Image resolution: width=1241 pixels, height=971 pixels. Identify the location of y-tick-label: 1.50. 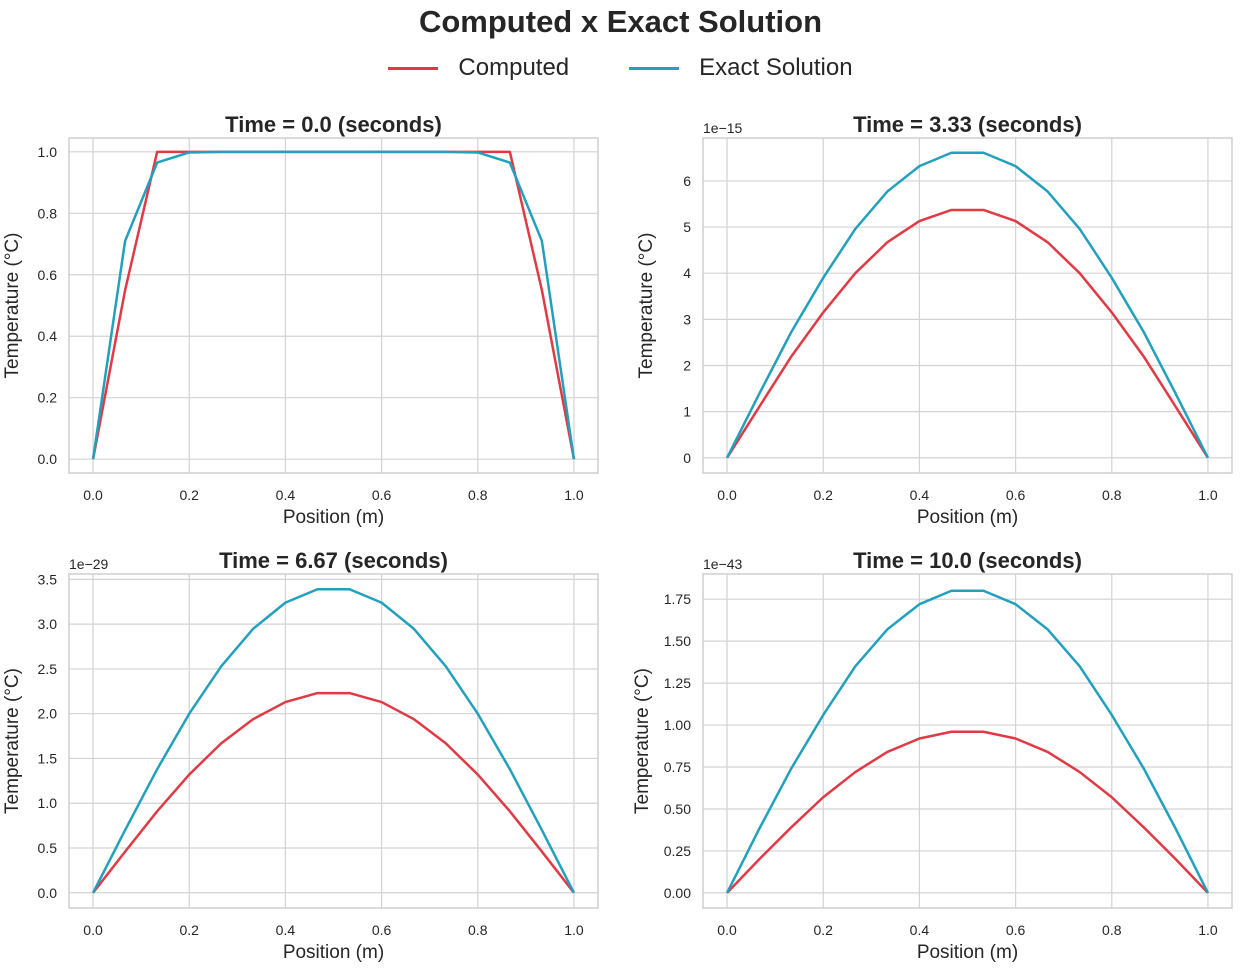
(677, 641).